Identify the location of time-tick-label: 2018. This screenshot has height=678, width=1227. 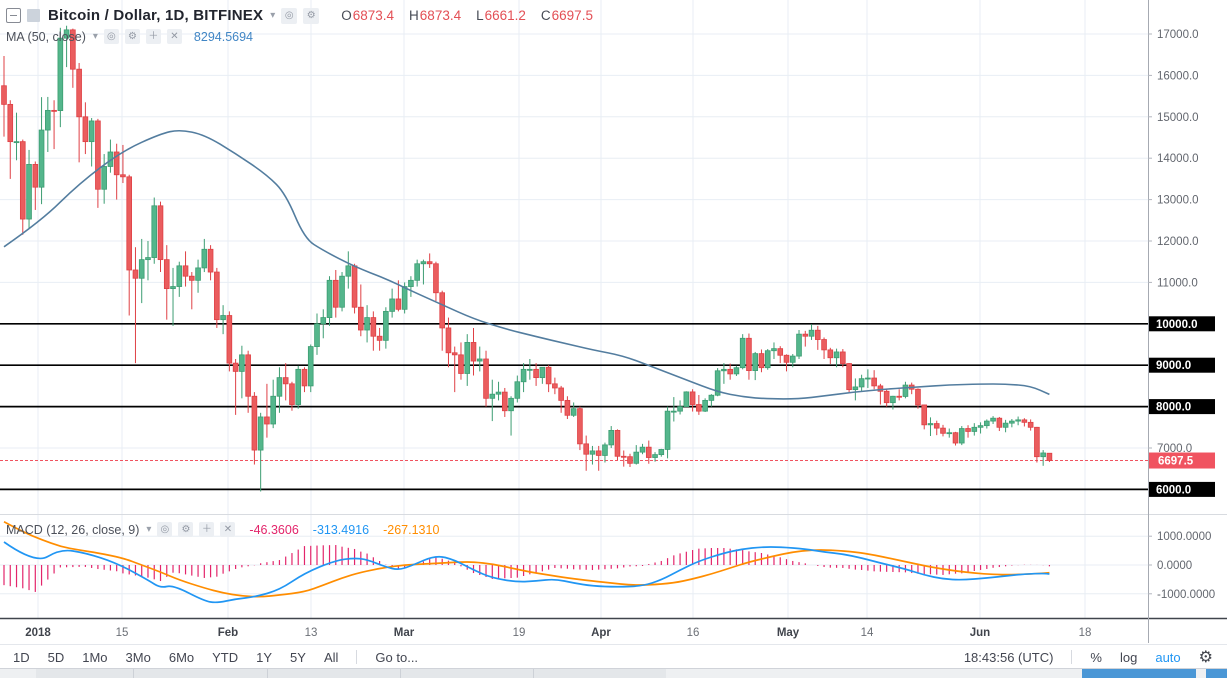
(38, 633).